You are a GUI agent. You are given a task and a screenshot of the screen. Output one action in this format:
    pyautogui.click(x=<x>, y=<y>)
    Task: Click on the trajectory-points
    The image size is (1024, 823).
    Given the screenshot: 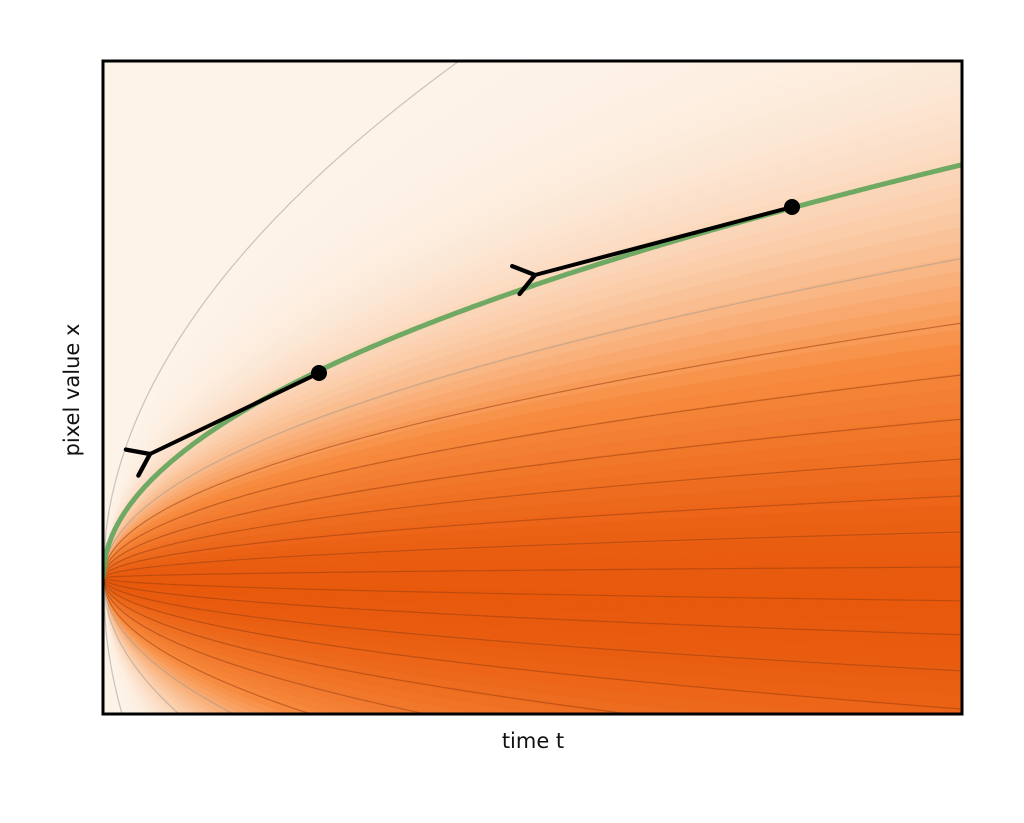 What is the action you would take?
    pyautogui.click(x=555, y=290)
    